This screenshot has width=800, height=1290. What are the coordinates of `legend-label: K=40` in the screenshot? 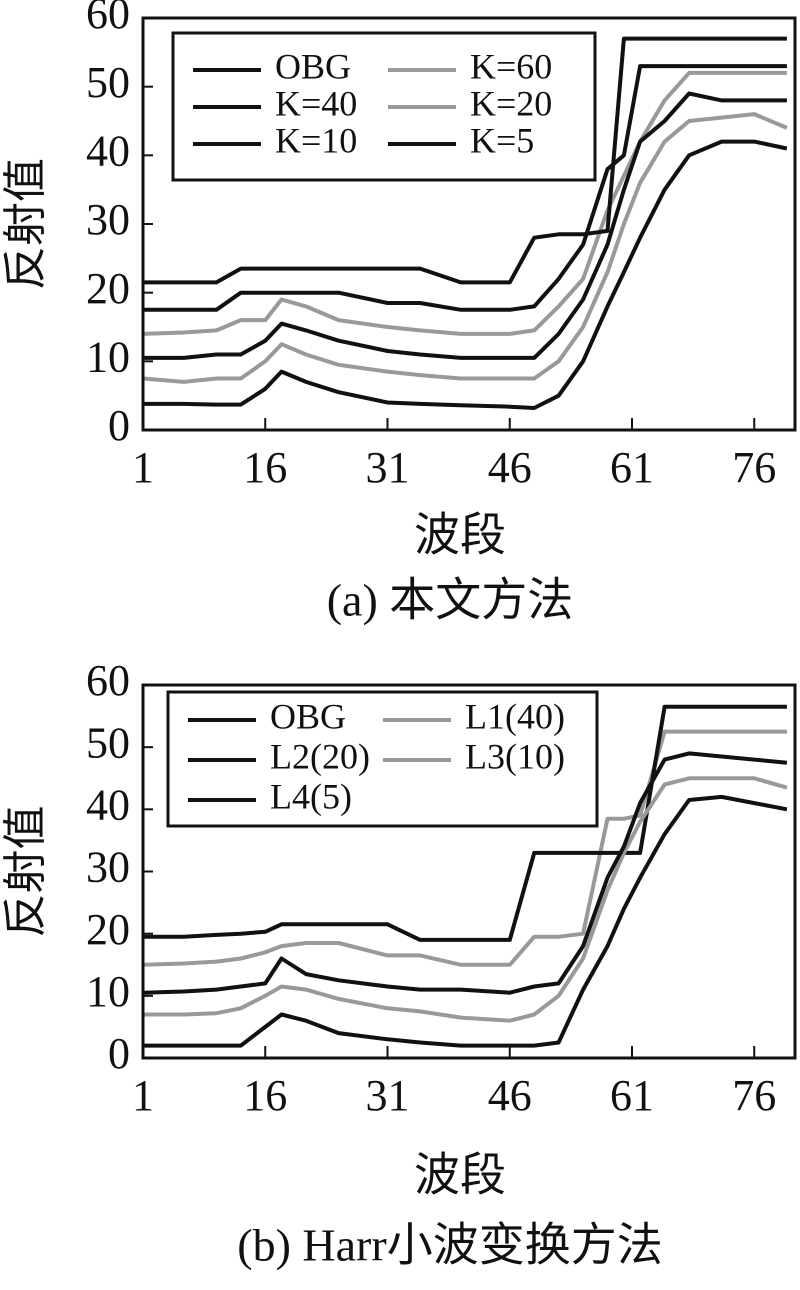 It's located at (316, 103).